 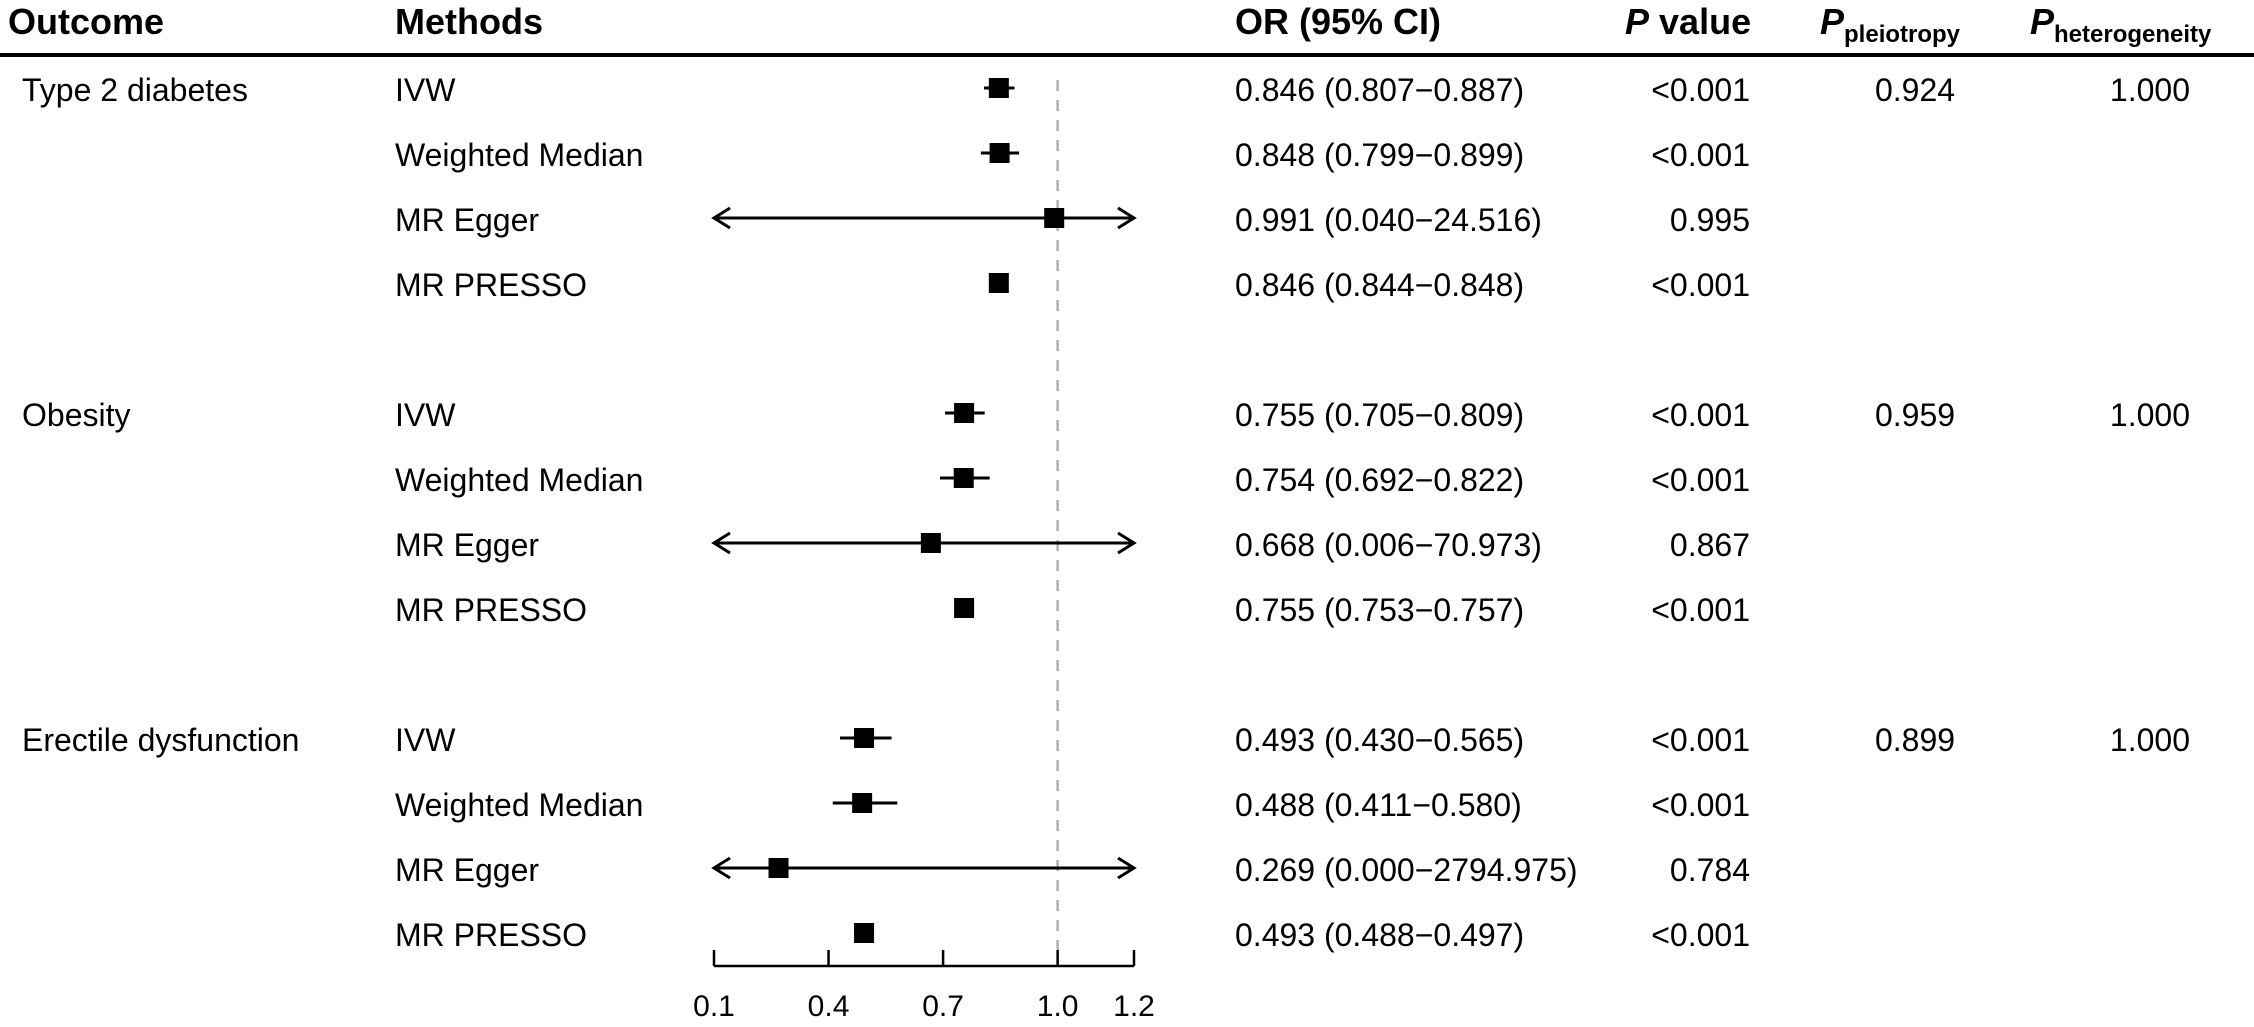 What do you see at coordinates (86, 21) in the screenshot?
I see `header-outcome: Outcome` at bounding box center [86, 21].